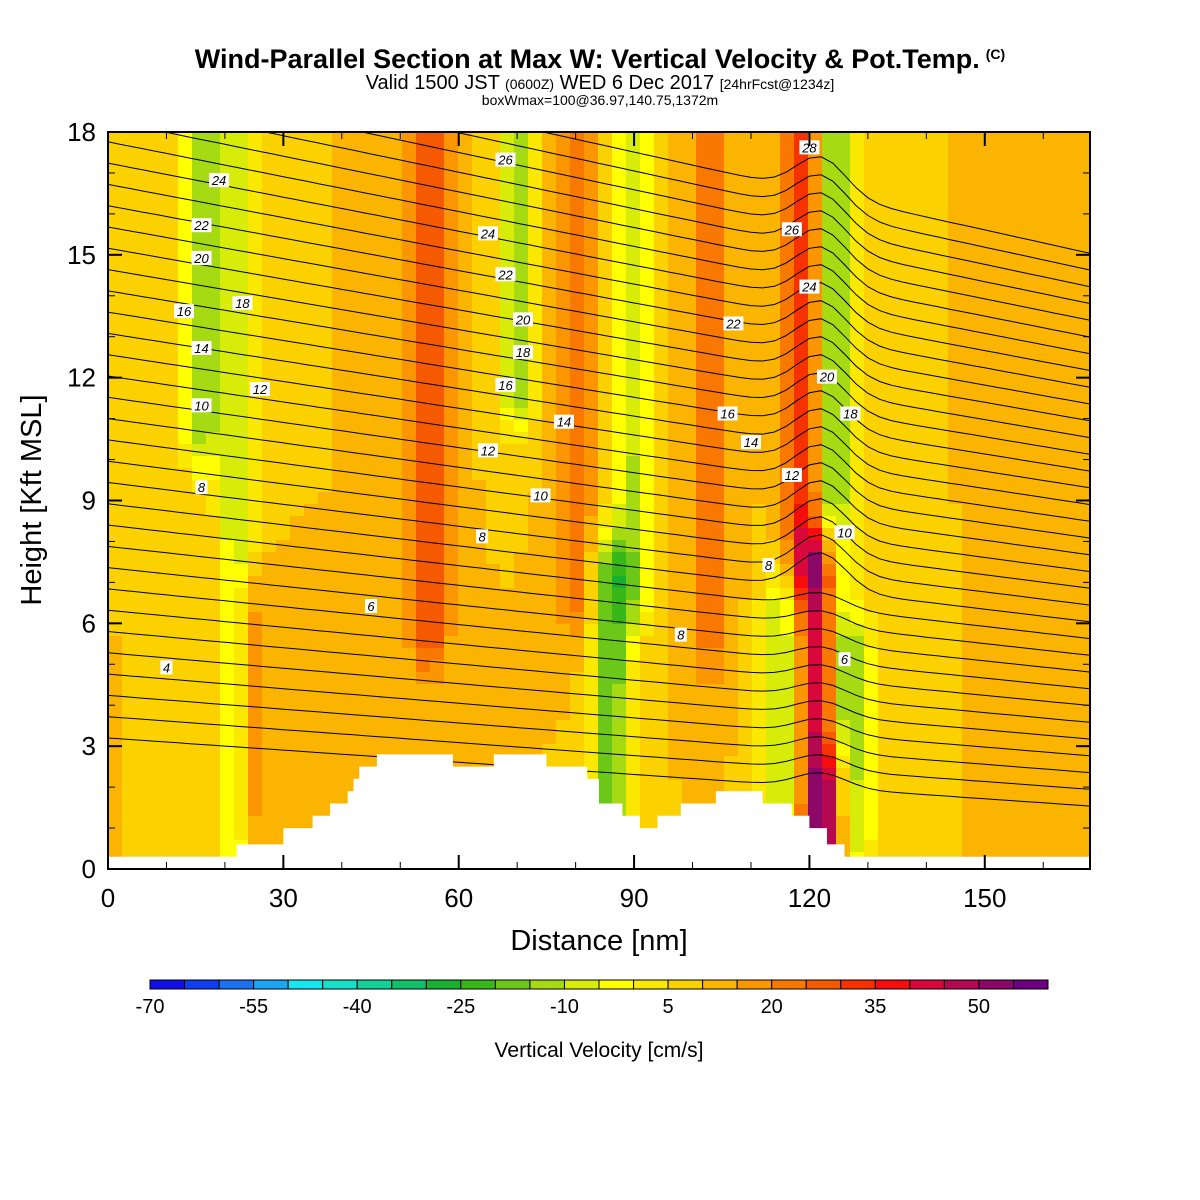 The image size is (1200, 1200). What do you see at coordinates (750, 442) in the screenshot?
I see `contour-label: 14` at bounding box center [750, 442].